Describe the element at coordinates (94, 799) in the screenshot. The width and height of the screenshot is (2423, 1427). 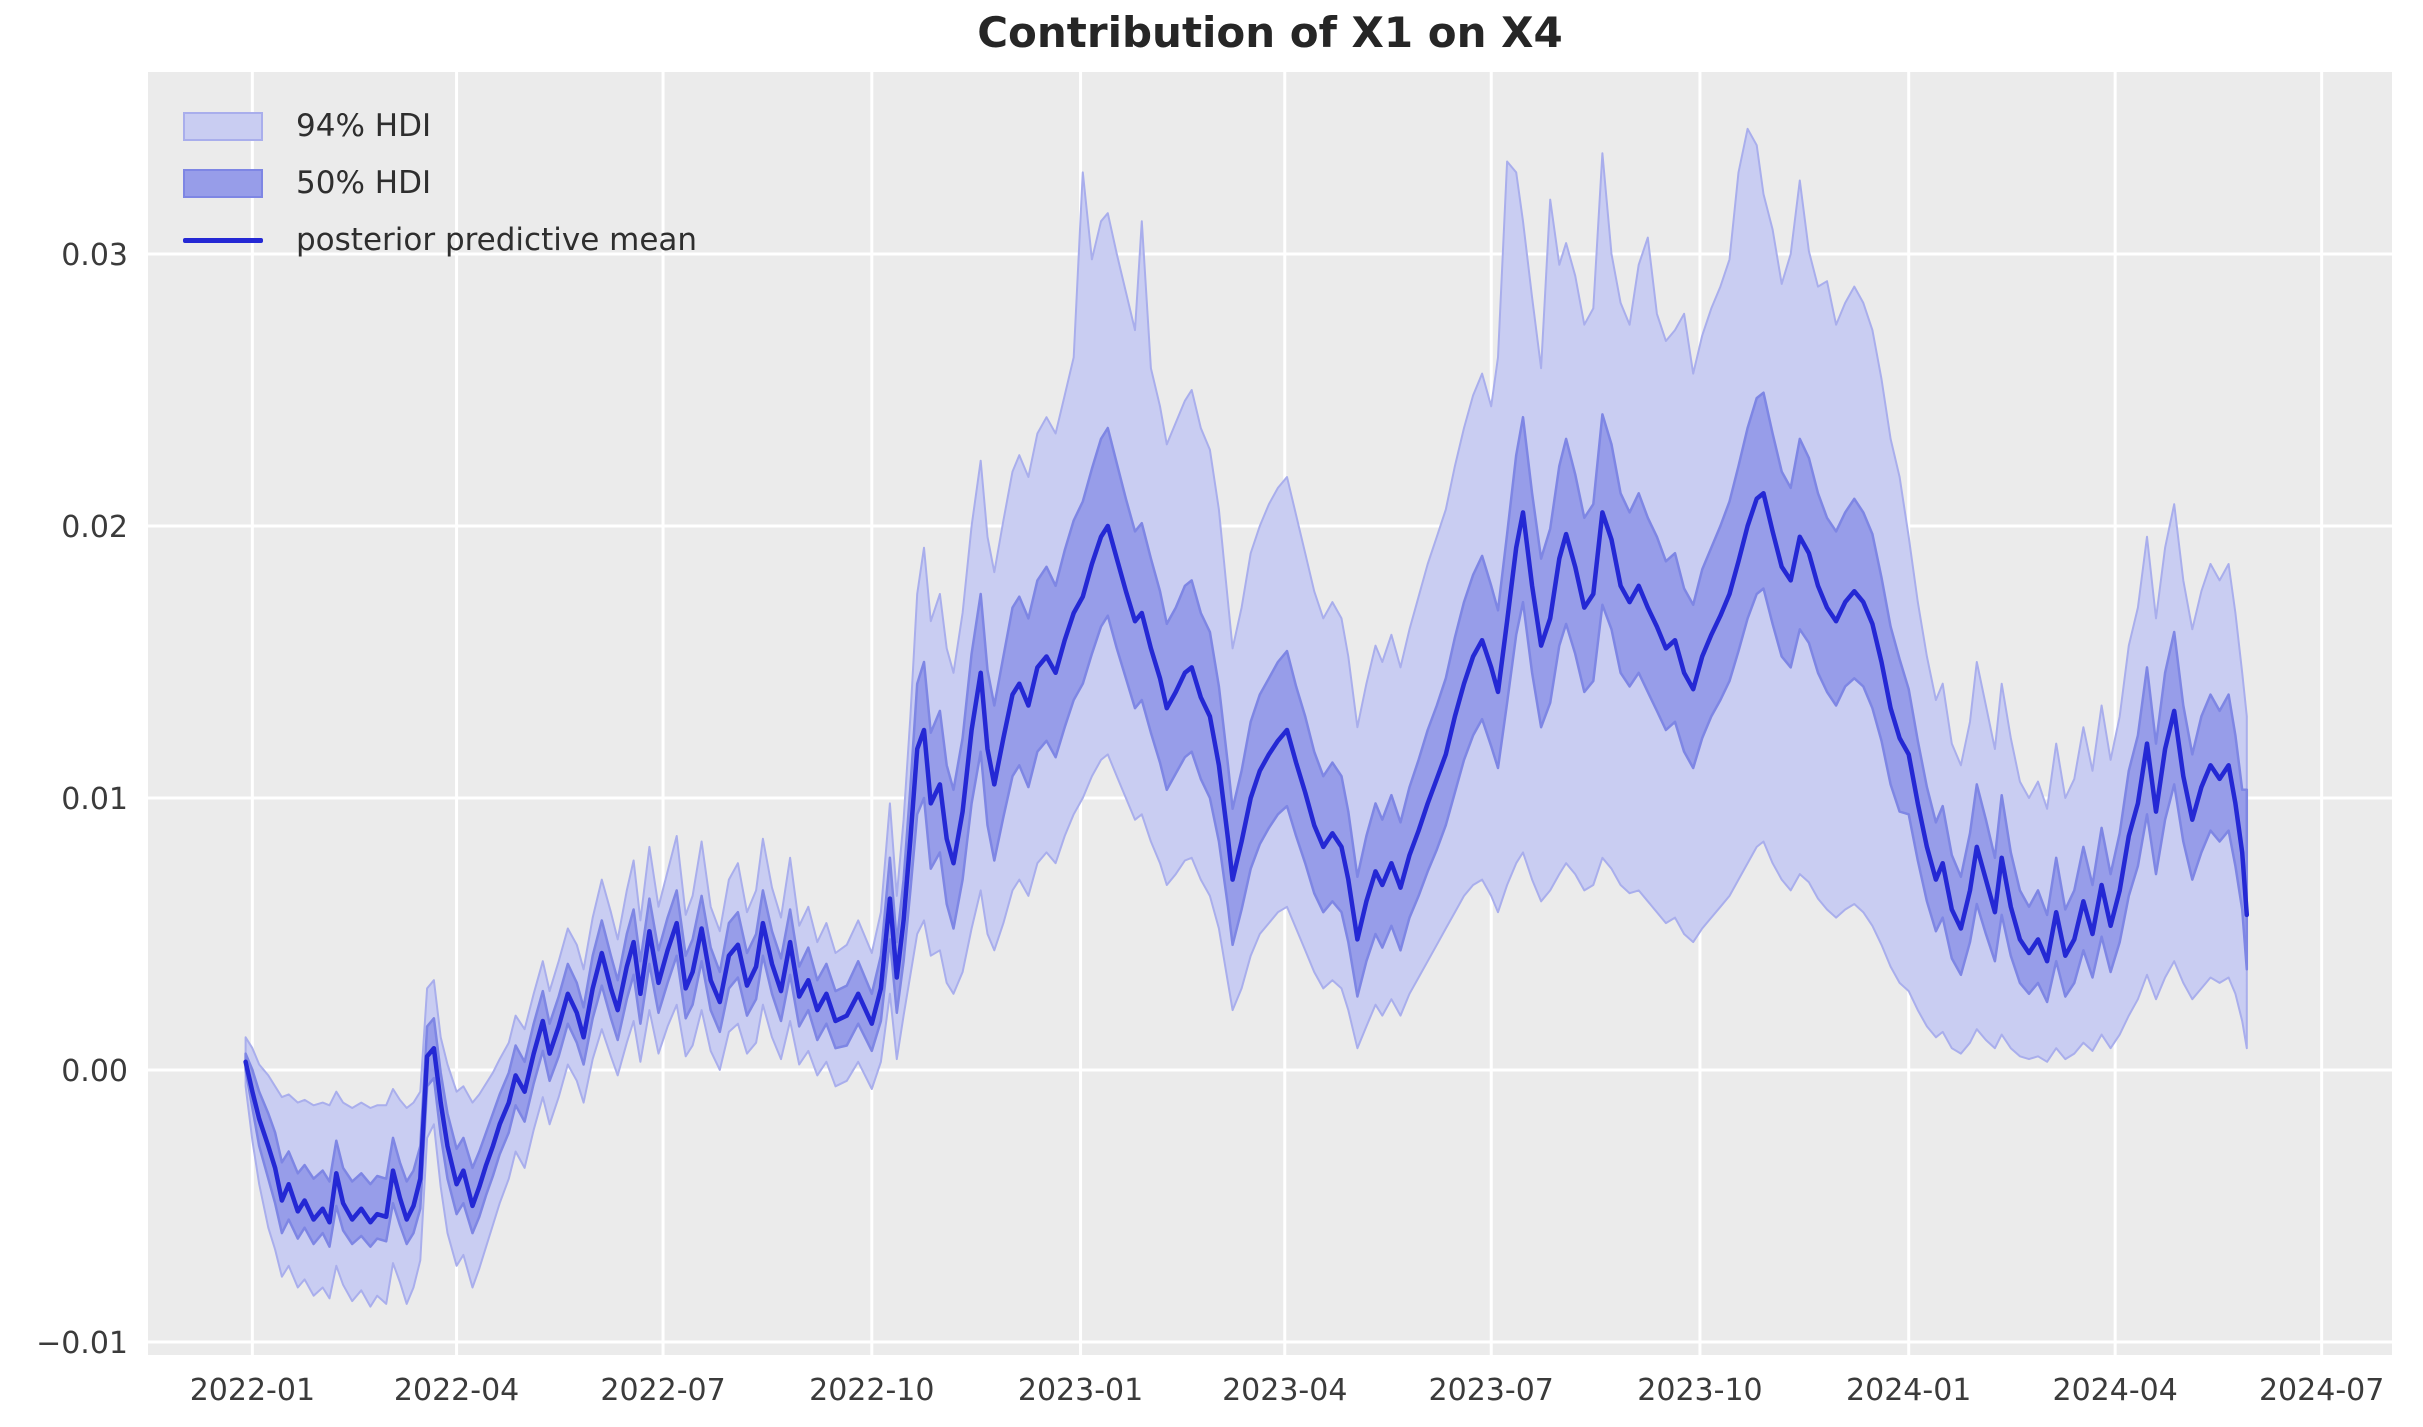
I see `y-tick-label: 0.01` at that location.